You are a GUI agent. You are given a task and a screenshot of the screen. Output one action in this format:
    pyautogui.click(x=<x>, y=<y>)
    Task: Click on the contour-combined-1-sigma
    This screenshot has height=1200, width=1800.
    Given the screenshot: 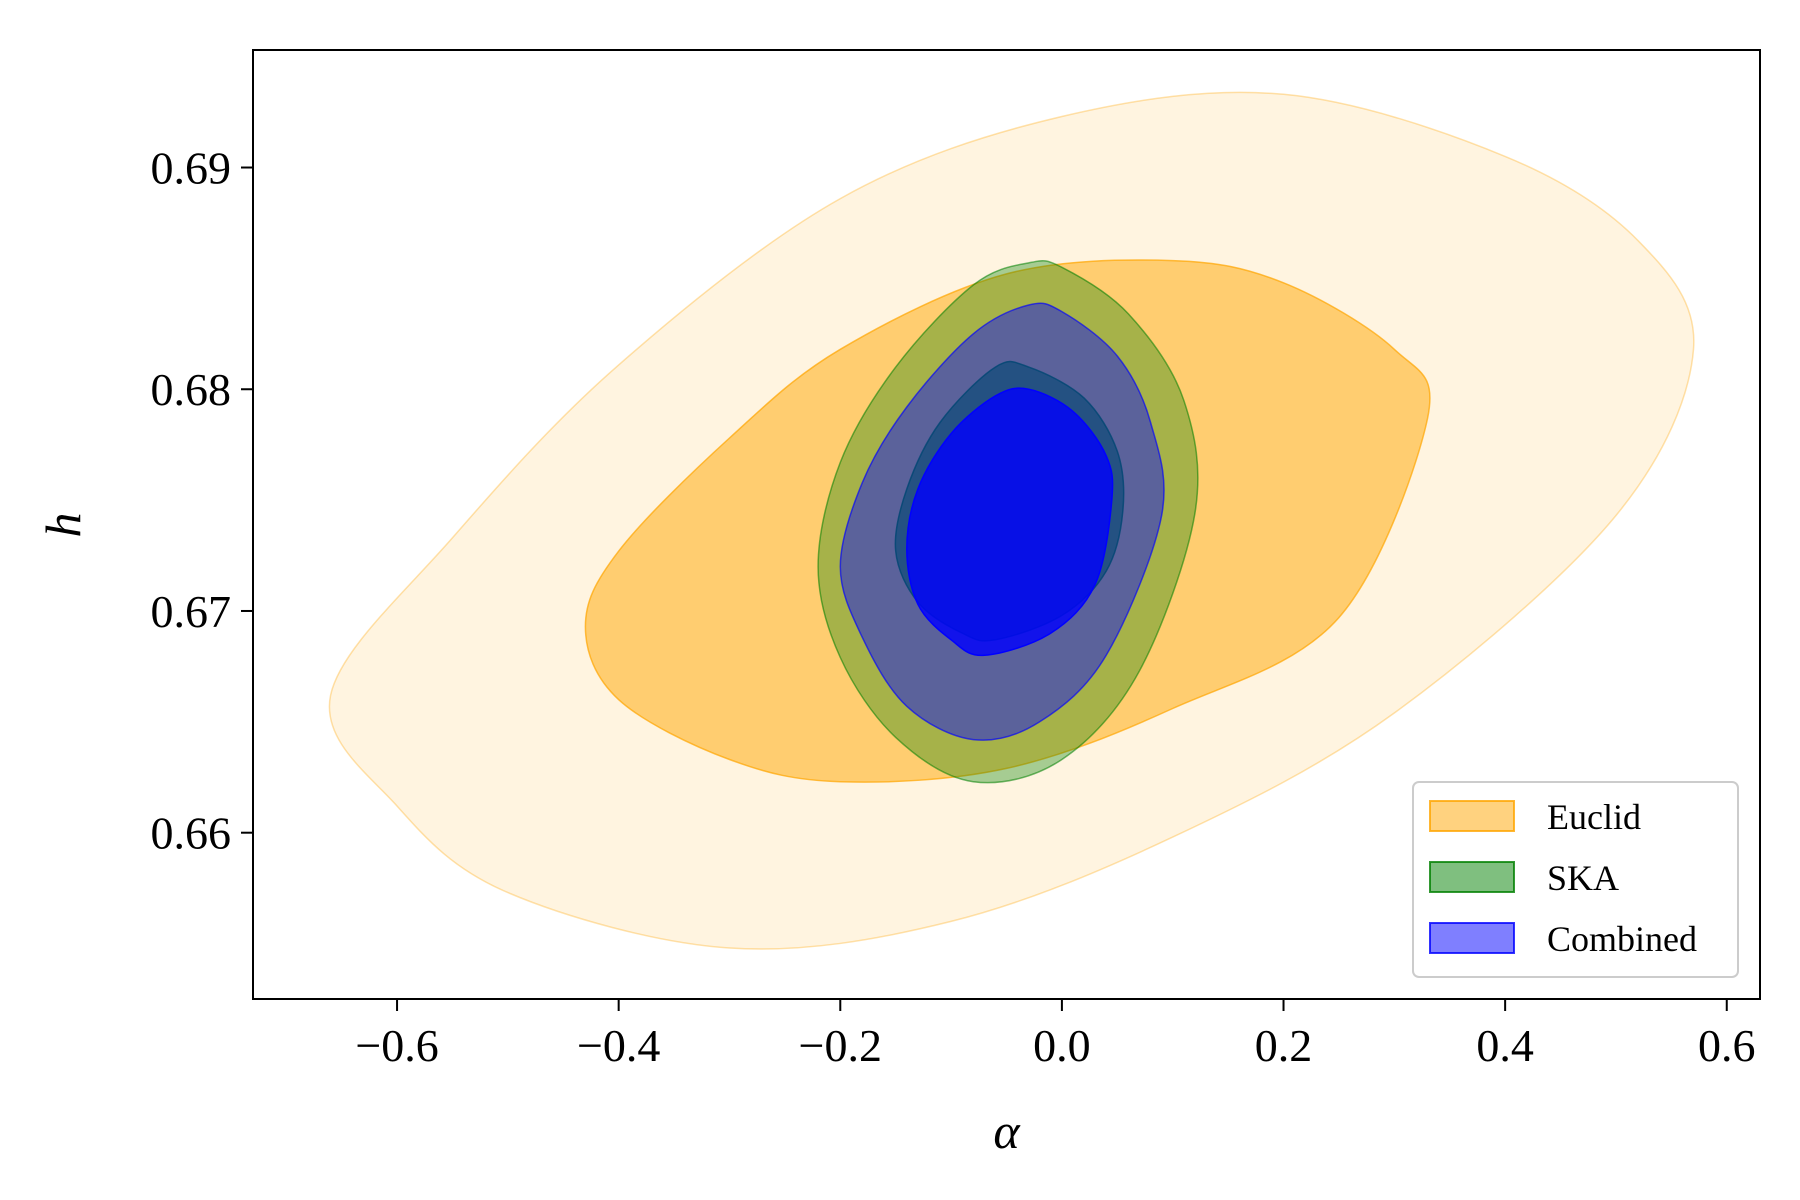 What is the action you would take?
    pyautogui.click(x=1010, y=522)
    